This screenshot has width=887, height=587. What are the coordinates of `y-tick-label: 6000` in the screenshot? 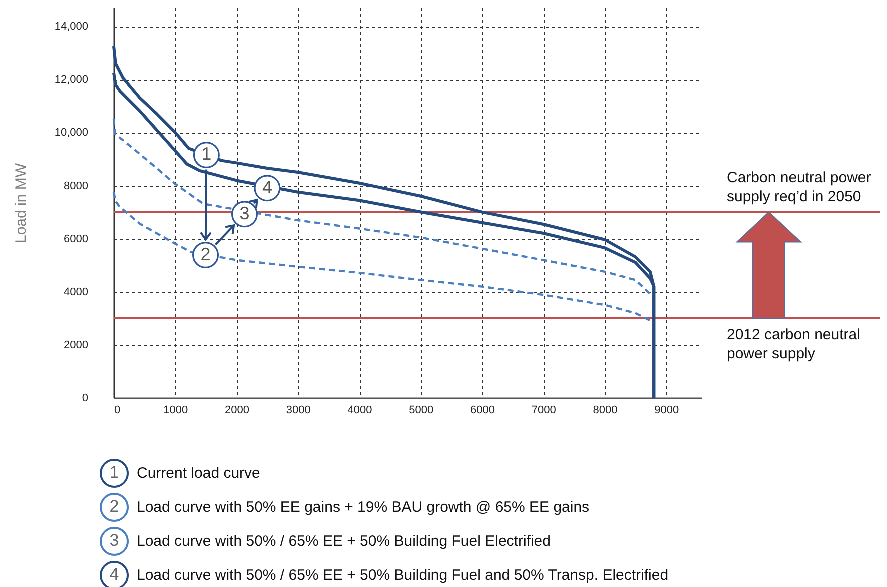 It's located at (76, 239).